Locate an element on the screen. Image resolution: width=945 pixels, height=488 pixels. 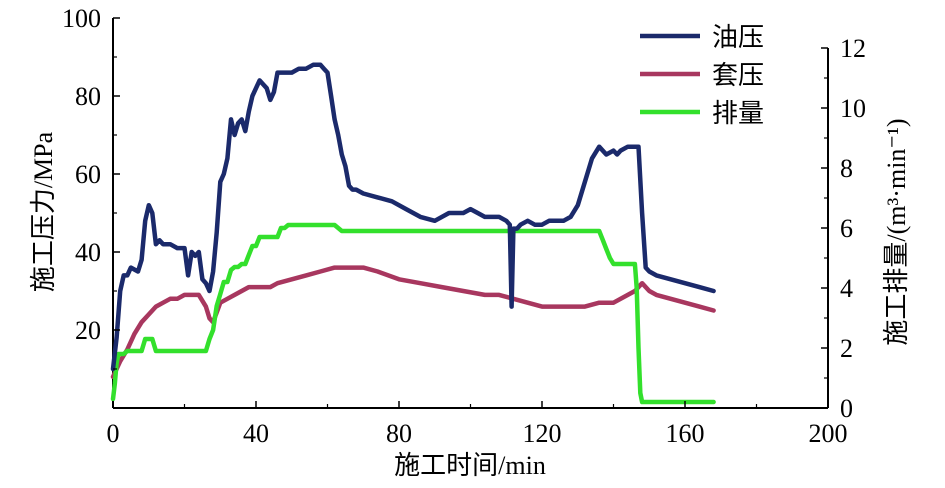
legend-item-oil-pressure-label: 油压 is located at coordinates (738, 37).